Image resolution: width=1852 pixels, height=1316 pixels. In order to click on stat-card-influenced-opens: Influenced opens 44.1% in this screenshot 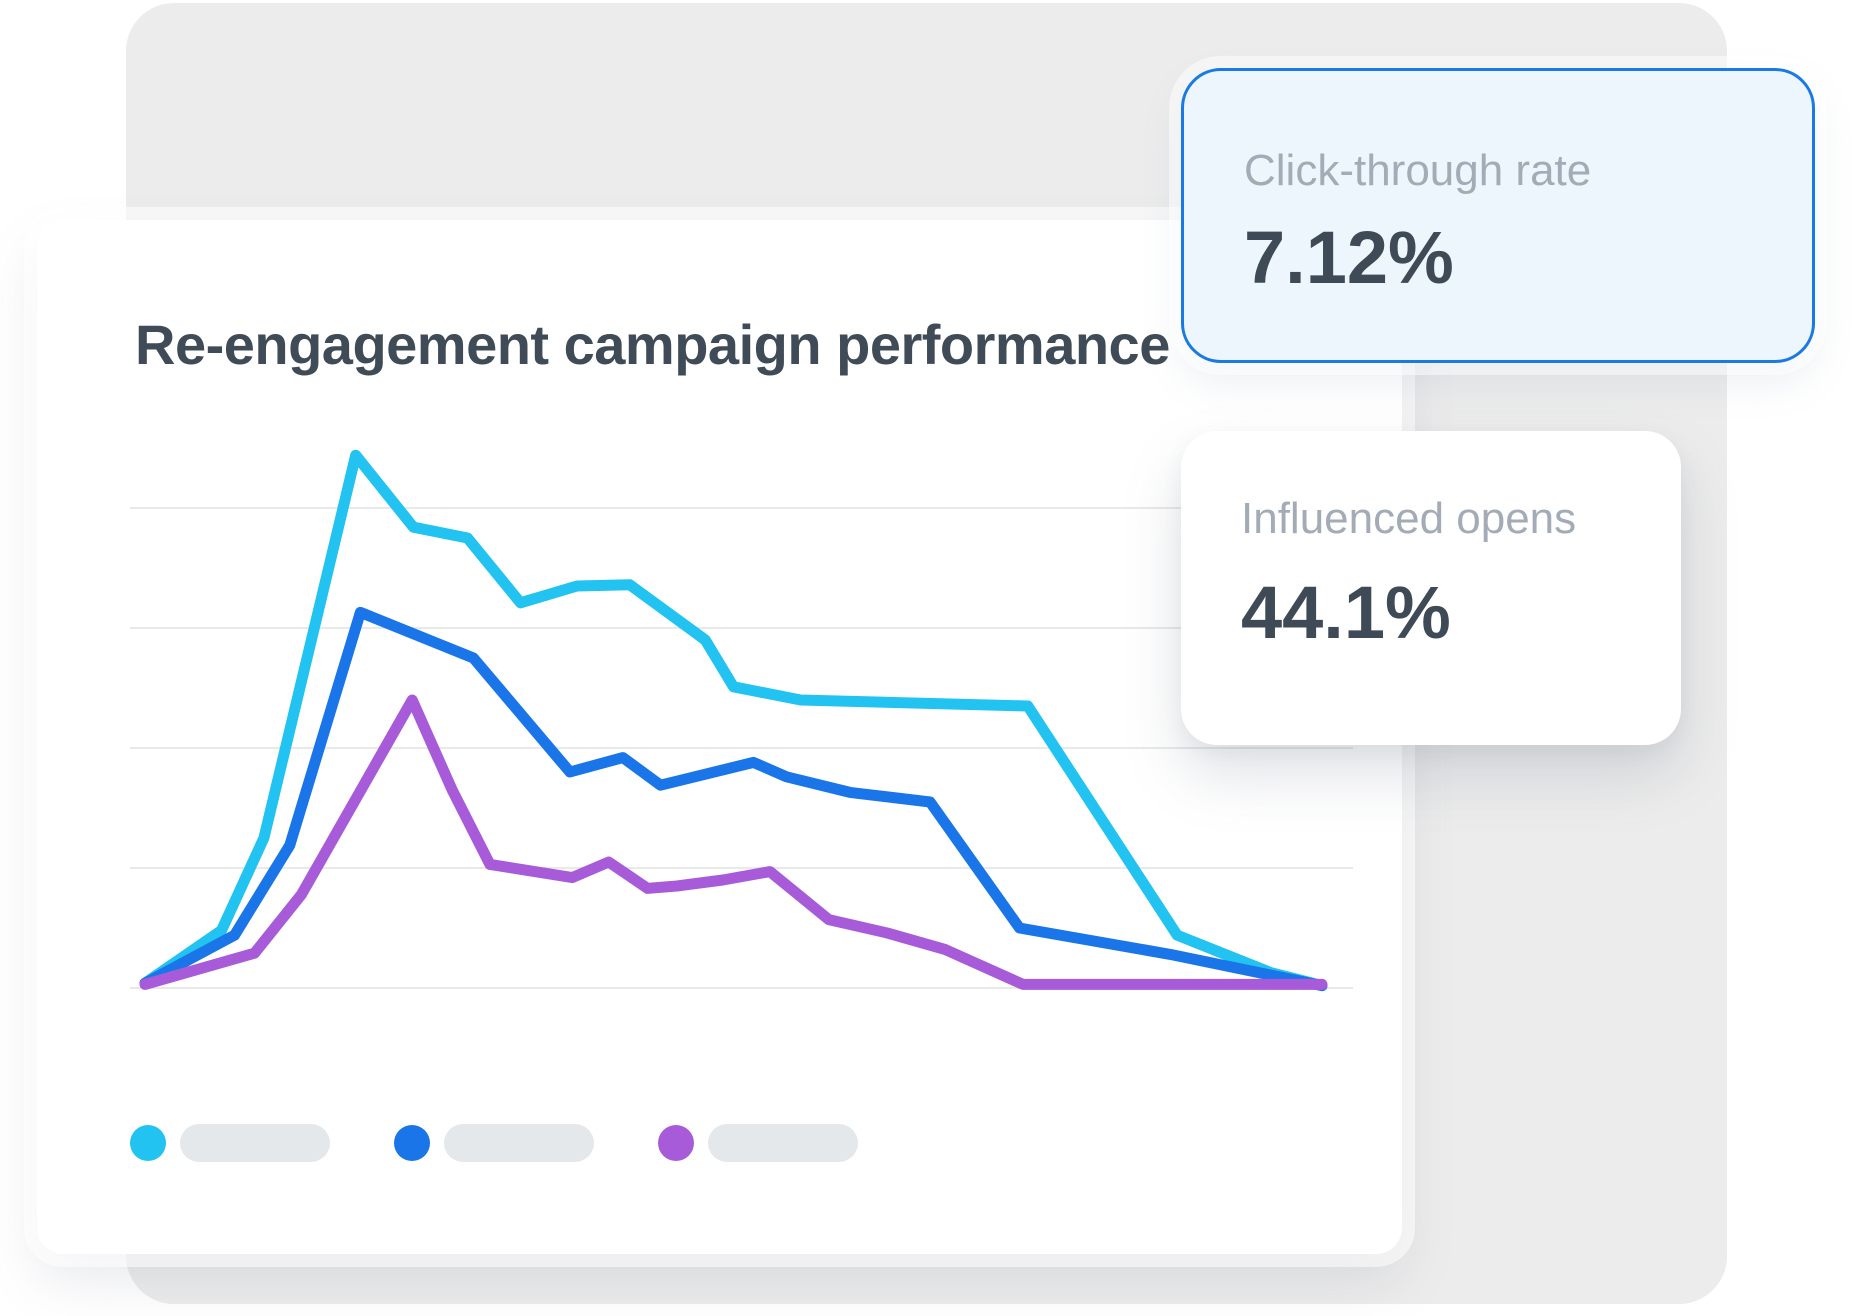, I will do `click(1431, 588)`.